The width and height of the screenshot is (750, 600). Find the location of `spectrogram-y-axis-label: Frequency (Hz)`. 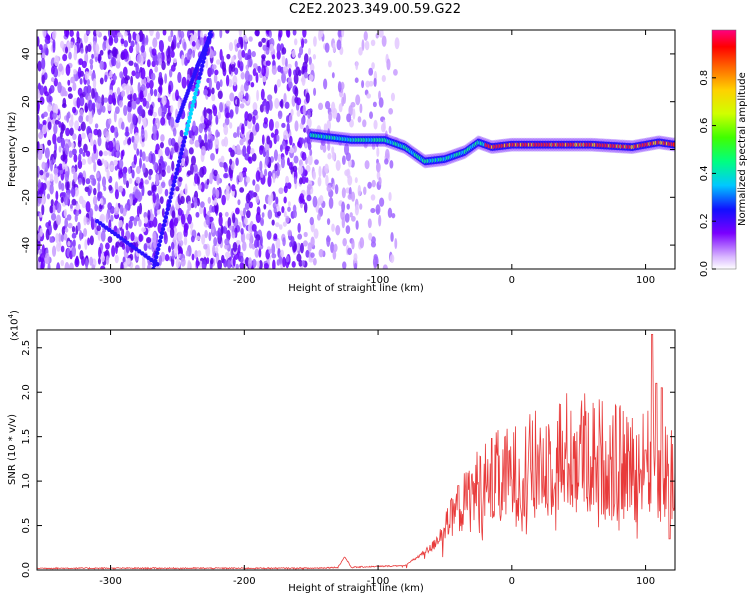

spectrogram-y-axis-label: Frequency (Hz) is located at coordinates (12, 149).